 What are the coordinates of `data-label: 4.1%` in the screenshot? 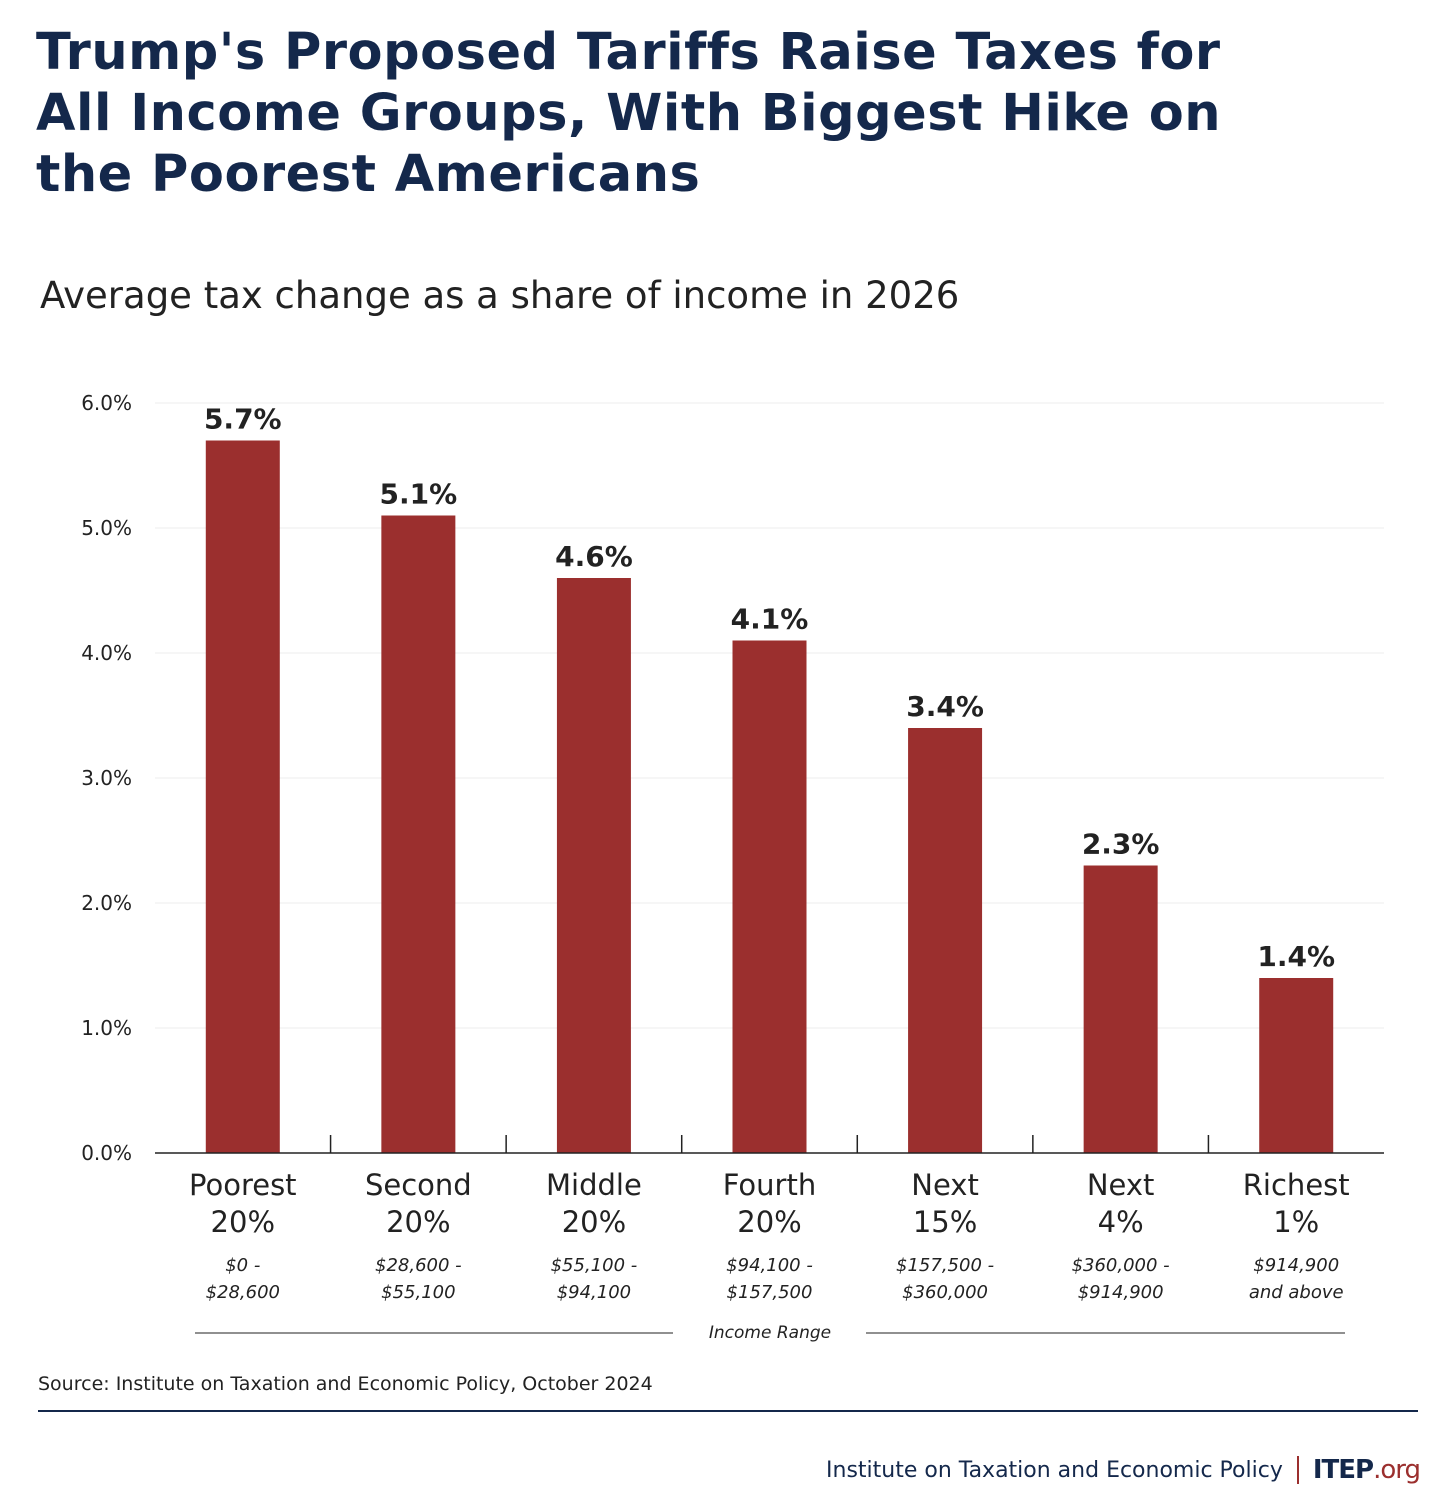 It's located at (770, 619).